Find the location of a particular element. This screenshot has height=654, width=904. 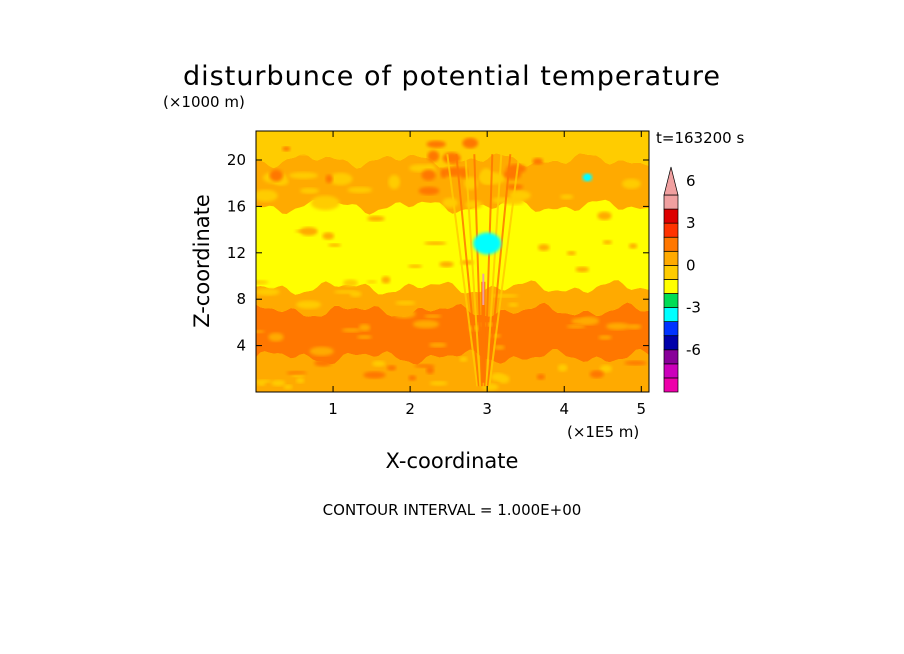

x-tick-label: 4 is located at coordinates (564, 409).